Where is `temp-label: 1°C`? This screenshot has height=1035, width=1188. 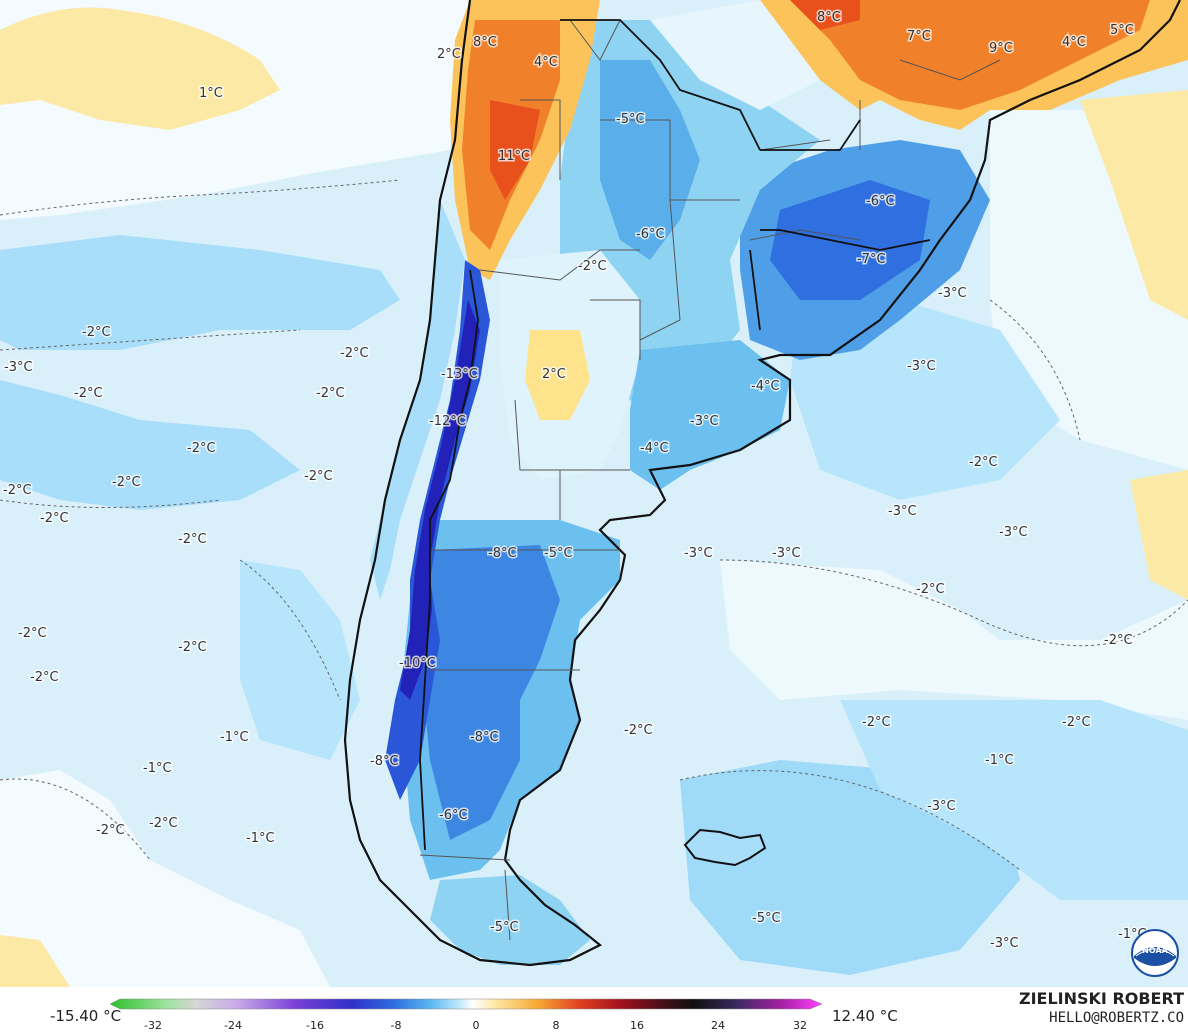
temp-label: 1°C is located at coordinates (211, 93).